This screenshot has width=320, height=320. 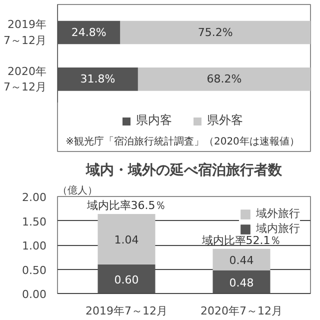 What do you see at coordinates (25, 32) in the screenshot?
I see `y-tick-label: 2019年 7～12月` at bounding box center [25, 32].